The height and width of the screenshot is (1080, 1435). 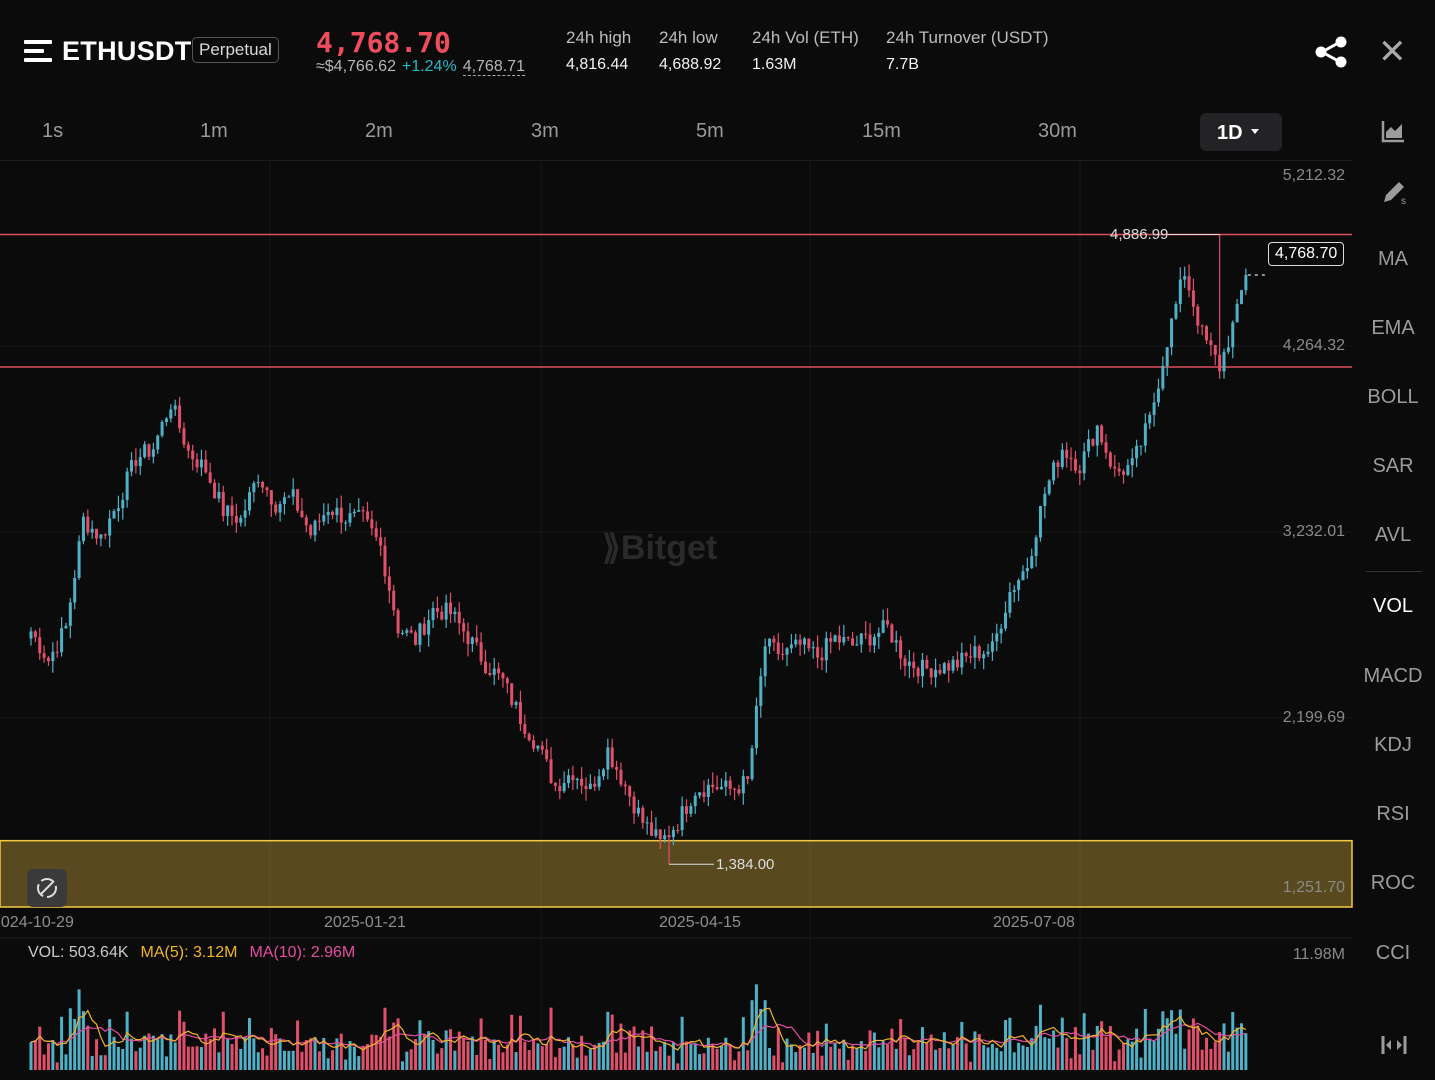 What do you see at coordinates (1393, 676) in the screenshot?
I see `indicator-macd: MACD` at bounding box center [1393, 676].